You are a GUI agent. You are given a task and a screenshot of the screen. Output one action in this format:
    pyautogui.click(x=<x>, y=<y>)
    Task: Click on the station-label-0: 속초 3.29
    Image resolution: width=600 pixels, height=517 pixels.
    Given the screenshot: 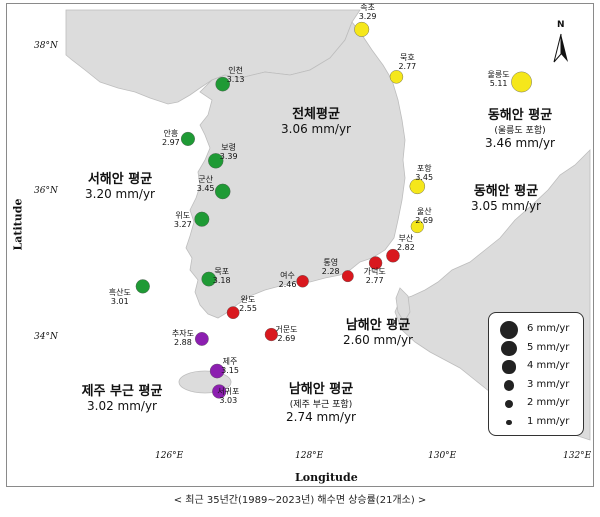 What is the action you would take?
    pyautogui.click(x=368, y=12)
    